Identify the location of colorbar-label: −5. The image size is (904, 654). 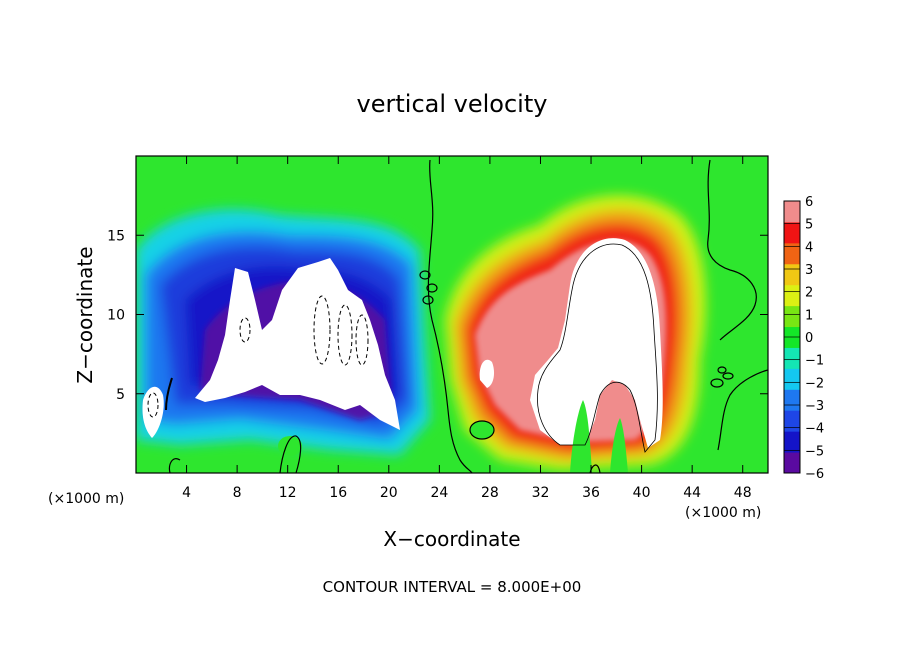
(814, 451).